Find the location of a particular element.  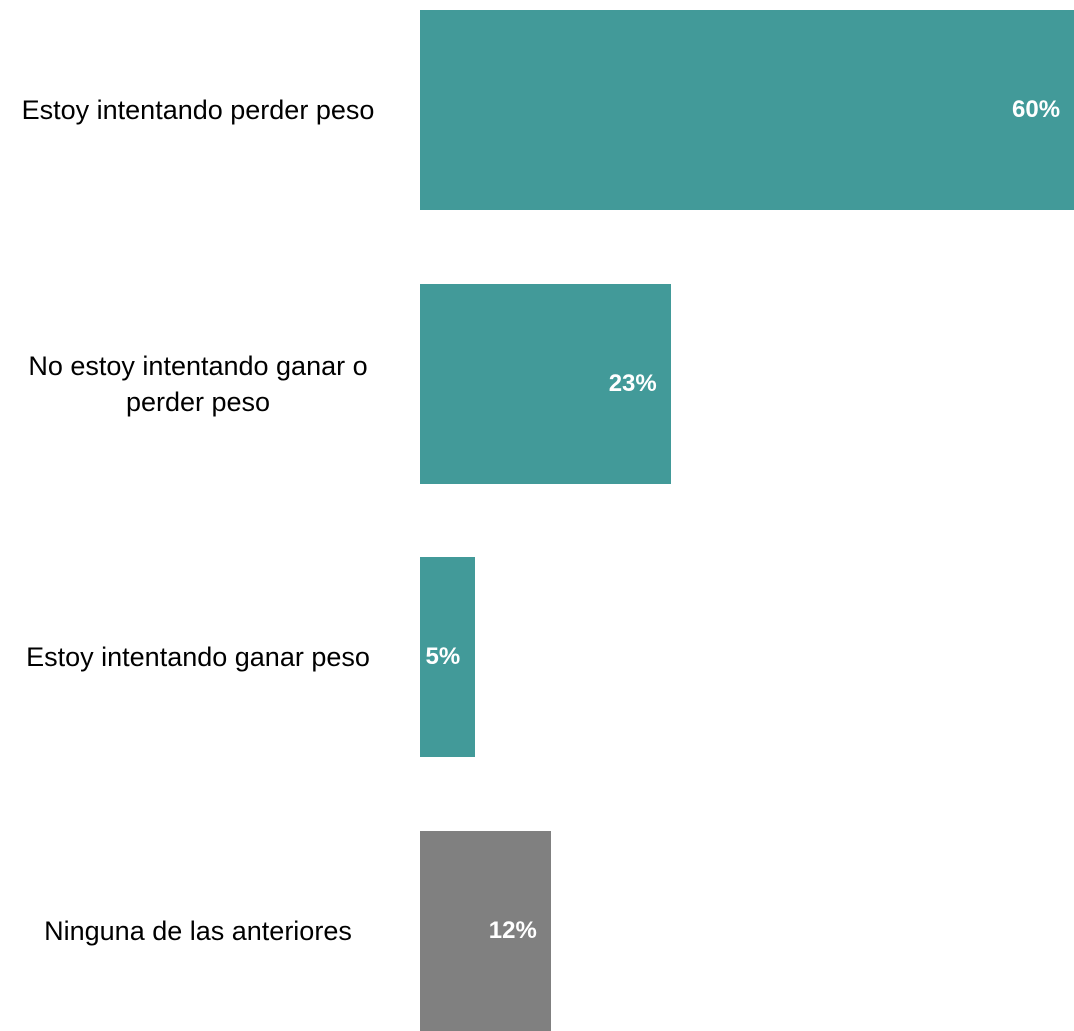

value-label: 12% is located at coordinates (512, 930).